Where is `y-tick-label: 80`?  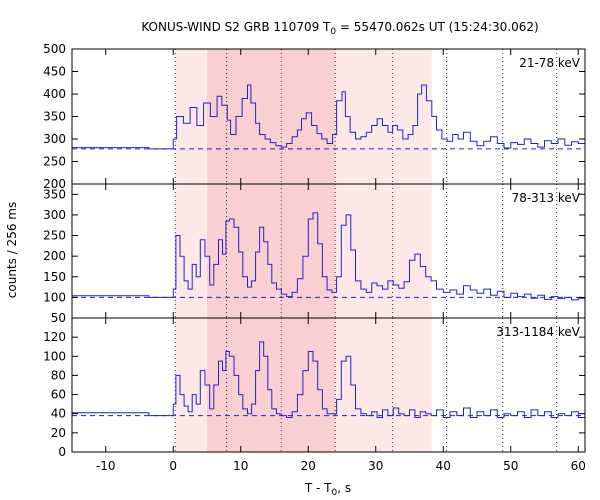
y-tick-label: 80 is located at coordinates (58, 375).